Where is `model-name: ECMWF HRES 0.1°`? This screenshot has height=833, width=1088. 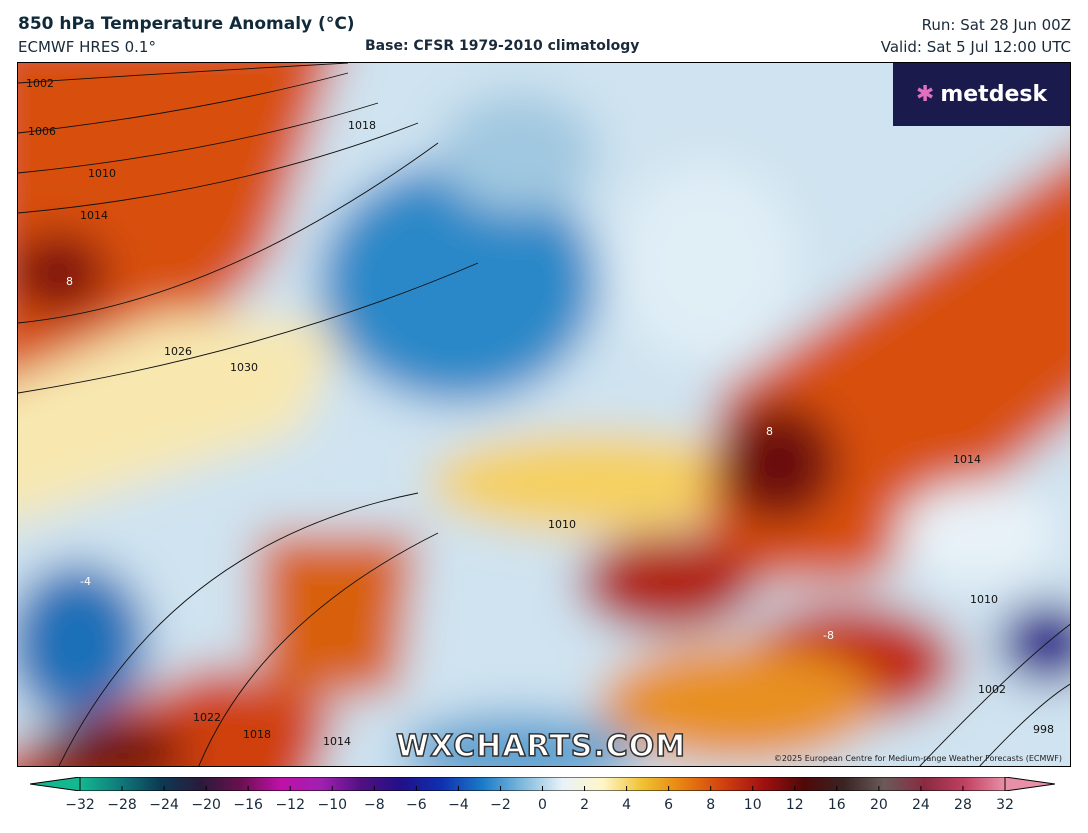
model-name: ECMWF HRES 0.1° is located at coordinates (87, 47).